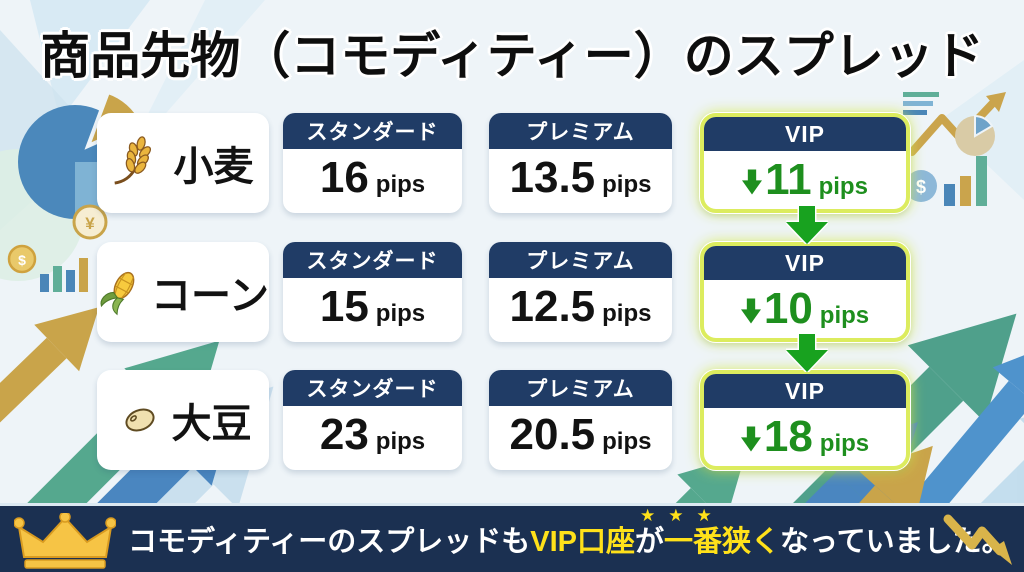 The image size is (1024, 572). What do you see at coordinates (213, 167) in the screenshot?
I see `commodity-name: 小麦` at bounding box center [213, 167].